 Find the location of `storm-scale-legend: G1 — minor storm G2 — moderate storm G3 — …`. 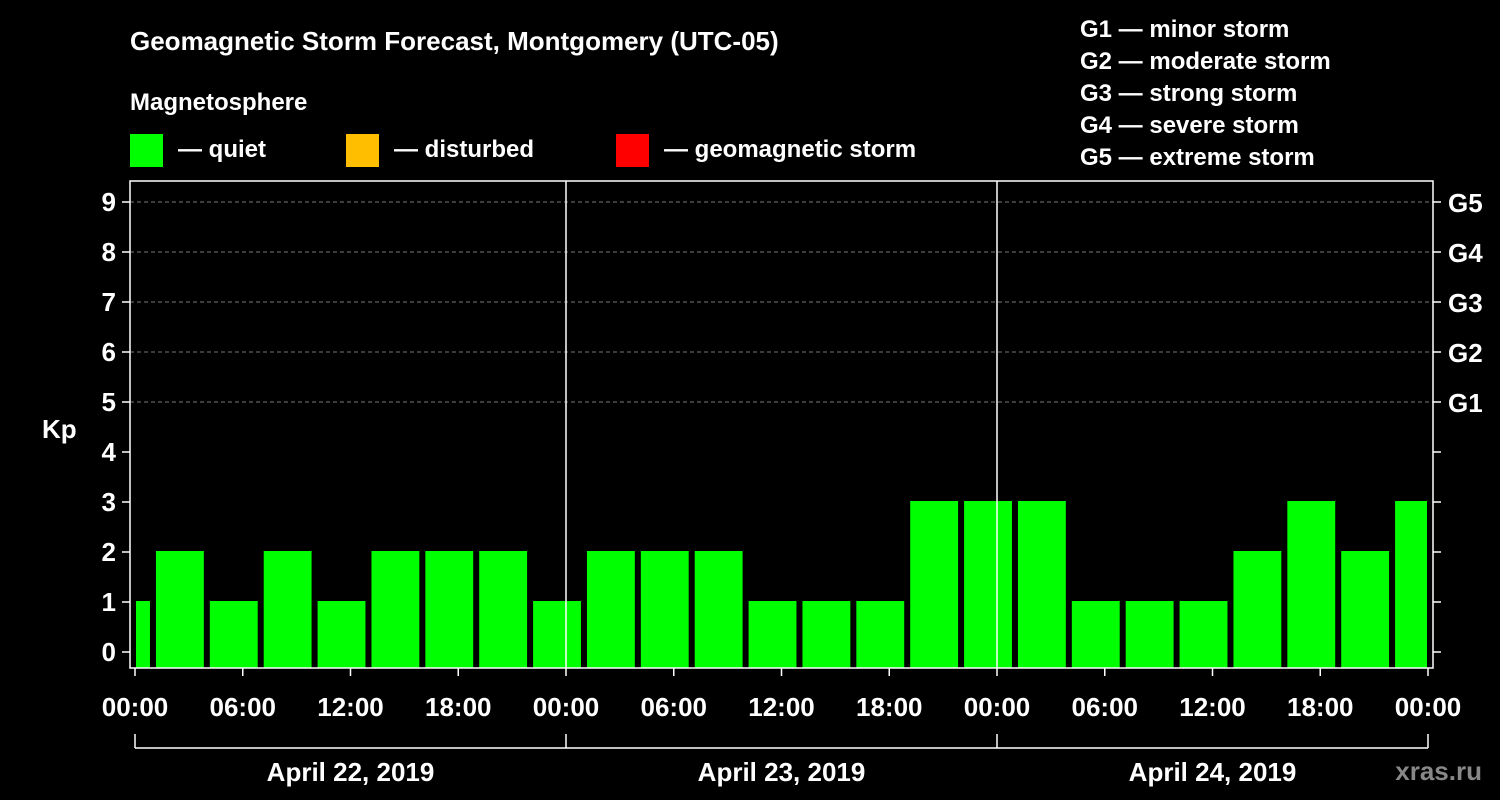

storm-scale-legend: G1 — minor storm G2 — moderate storm G3 — … is located at coordinates (1205, 93).